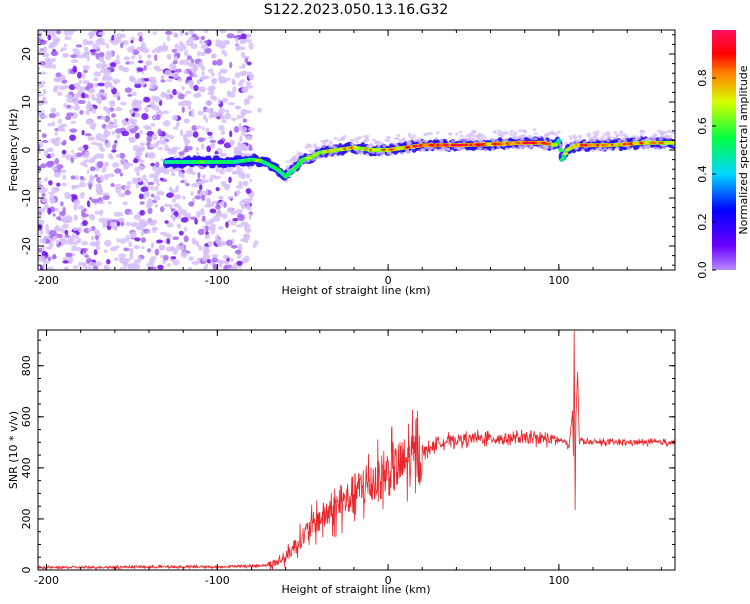 Image resolution: width=750 pixels, height=604 pixels. Describe the element at coordinates (558, 280) in the screenshot. I see `x-tick-label: 100` at that location.